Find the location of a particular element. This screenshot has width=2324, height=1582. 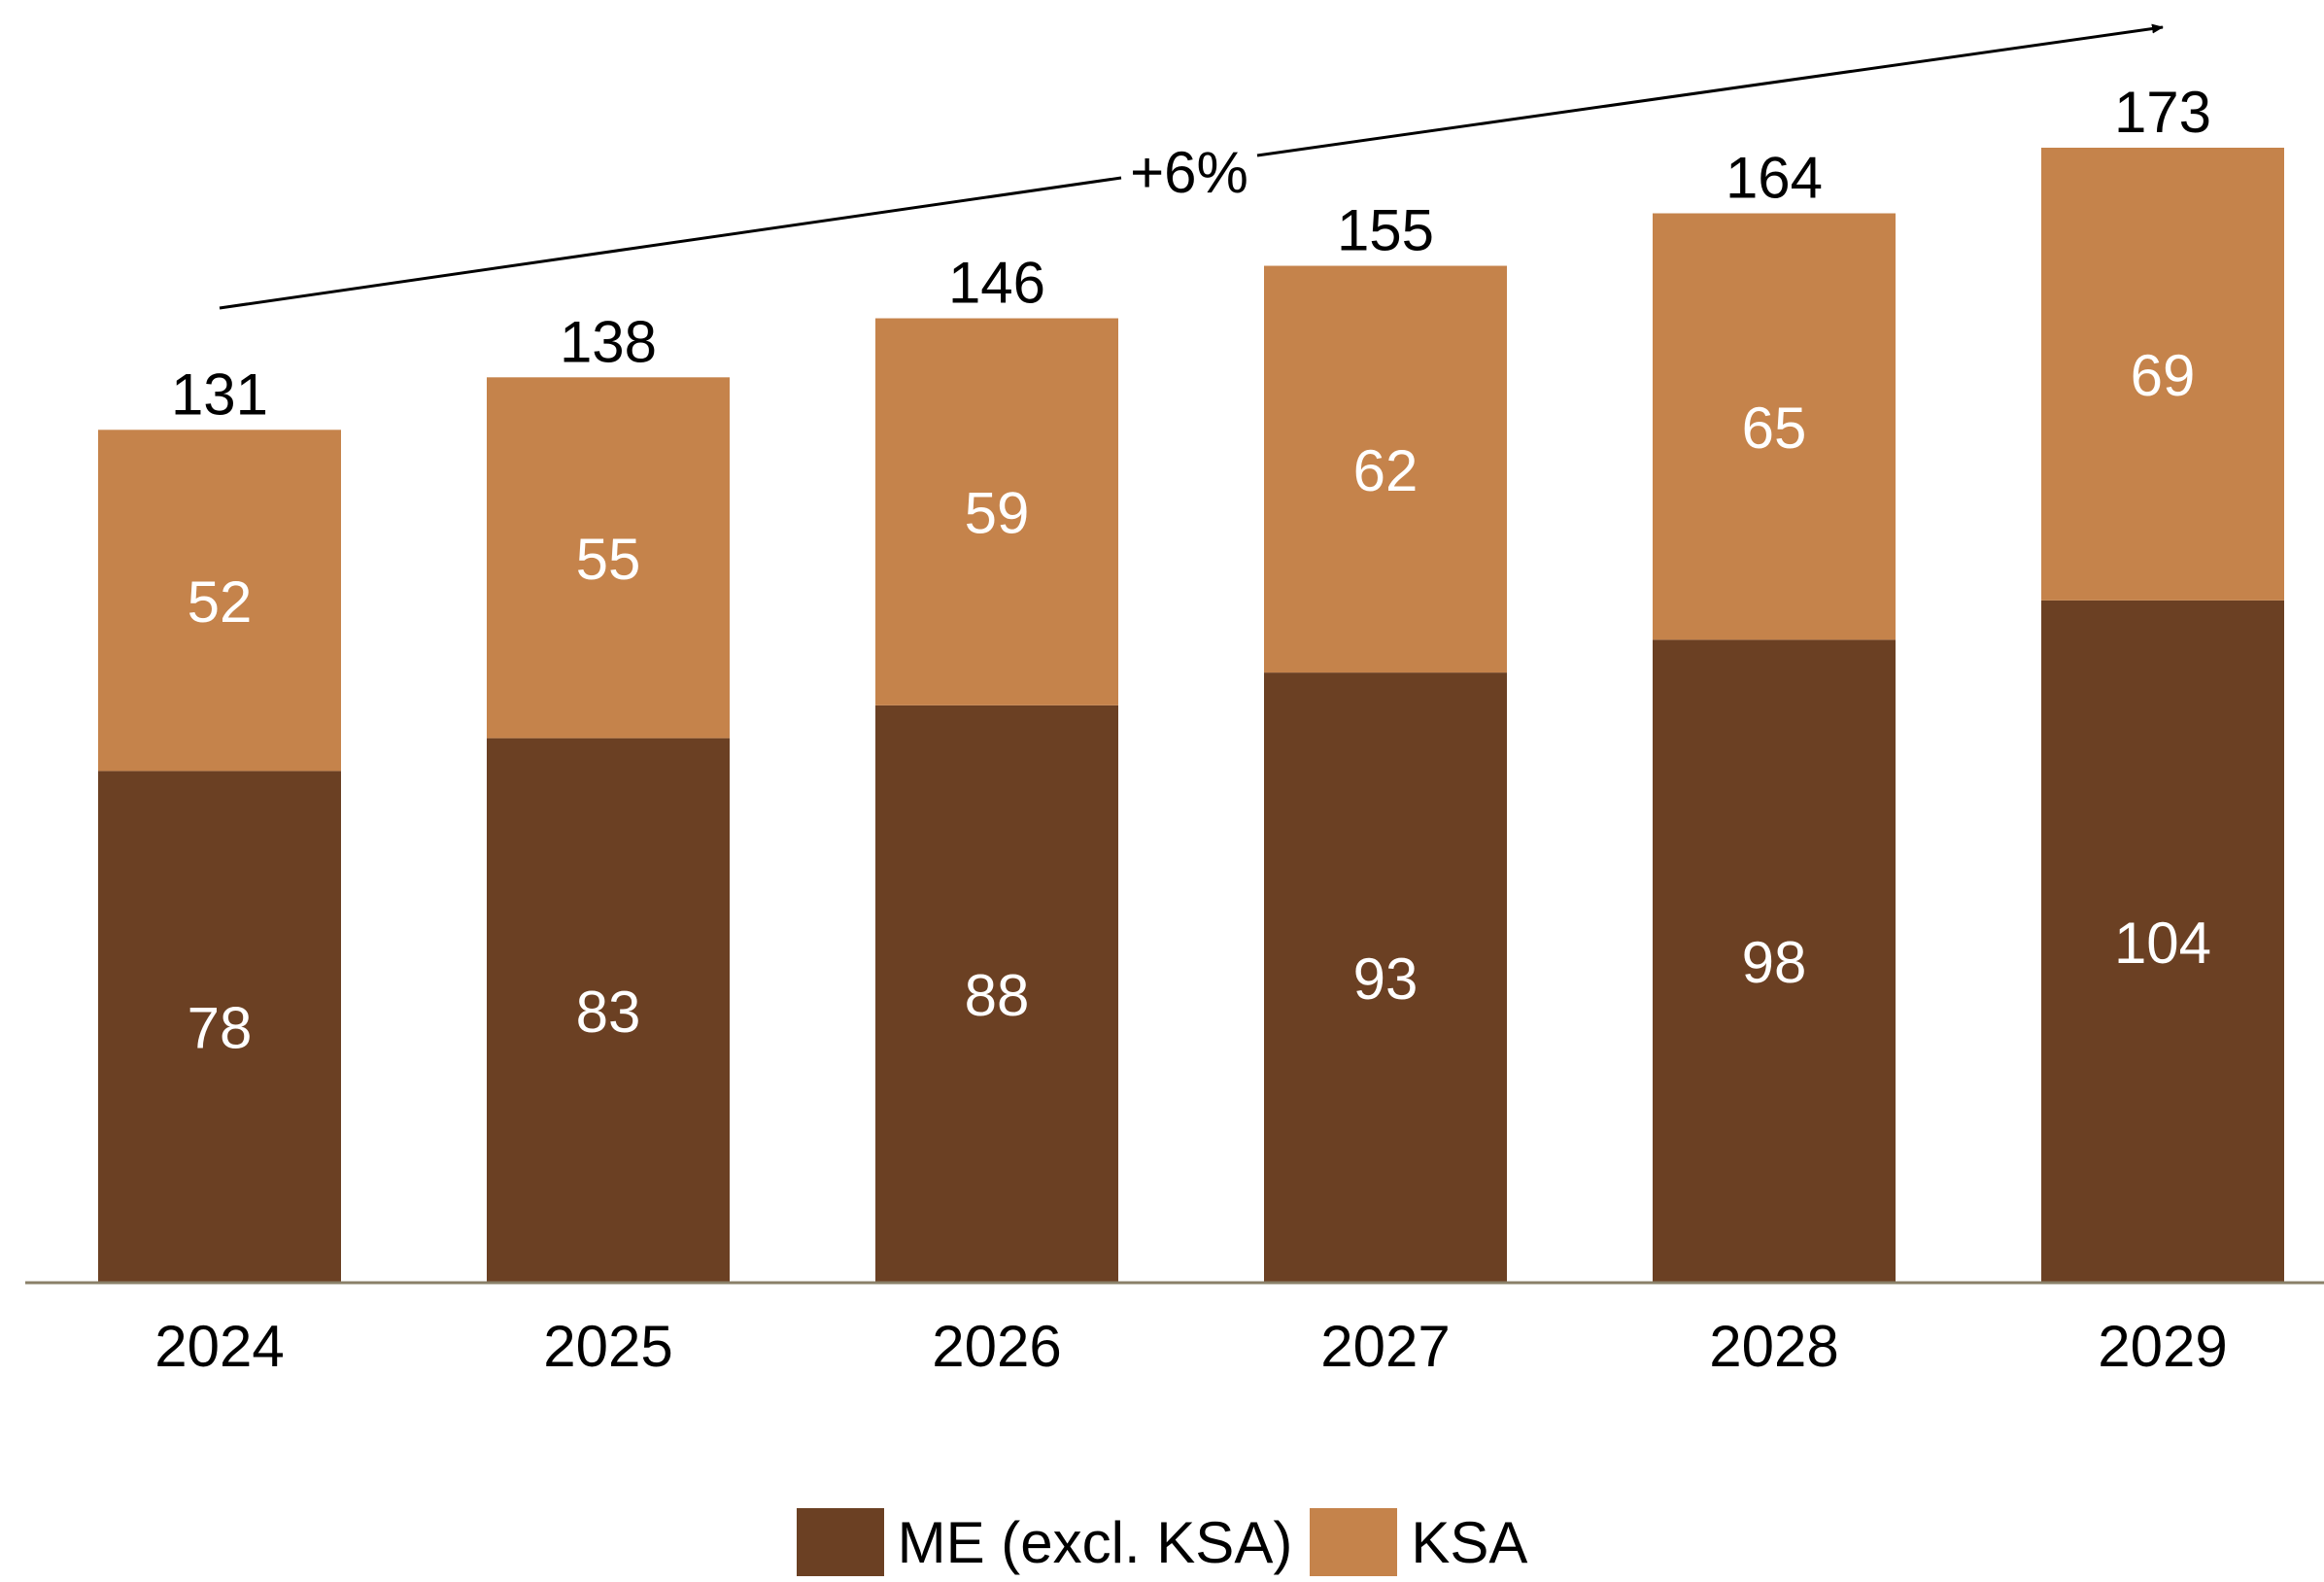

data-label-ksa-2024: 52 is located at coordinates (221, 602).